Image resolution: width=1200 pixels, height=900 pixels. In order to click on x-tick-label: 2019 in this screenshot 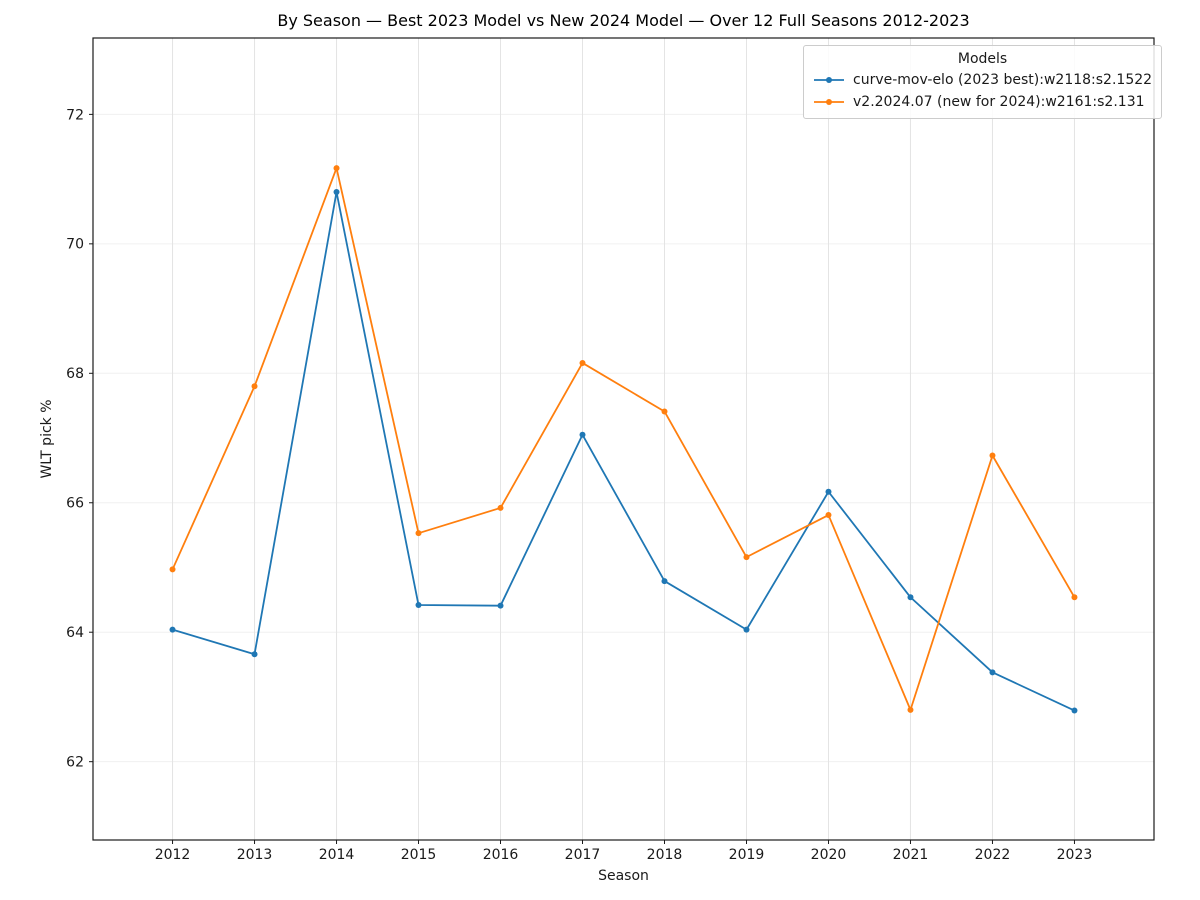, I will do `click(747, 855)`.